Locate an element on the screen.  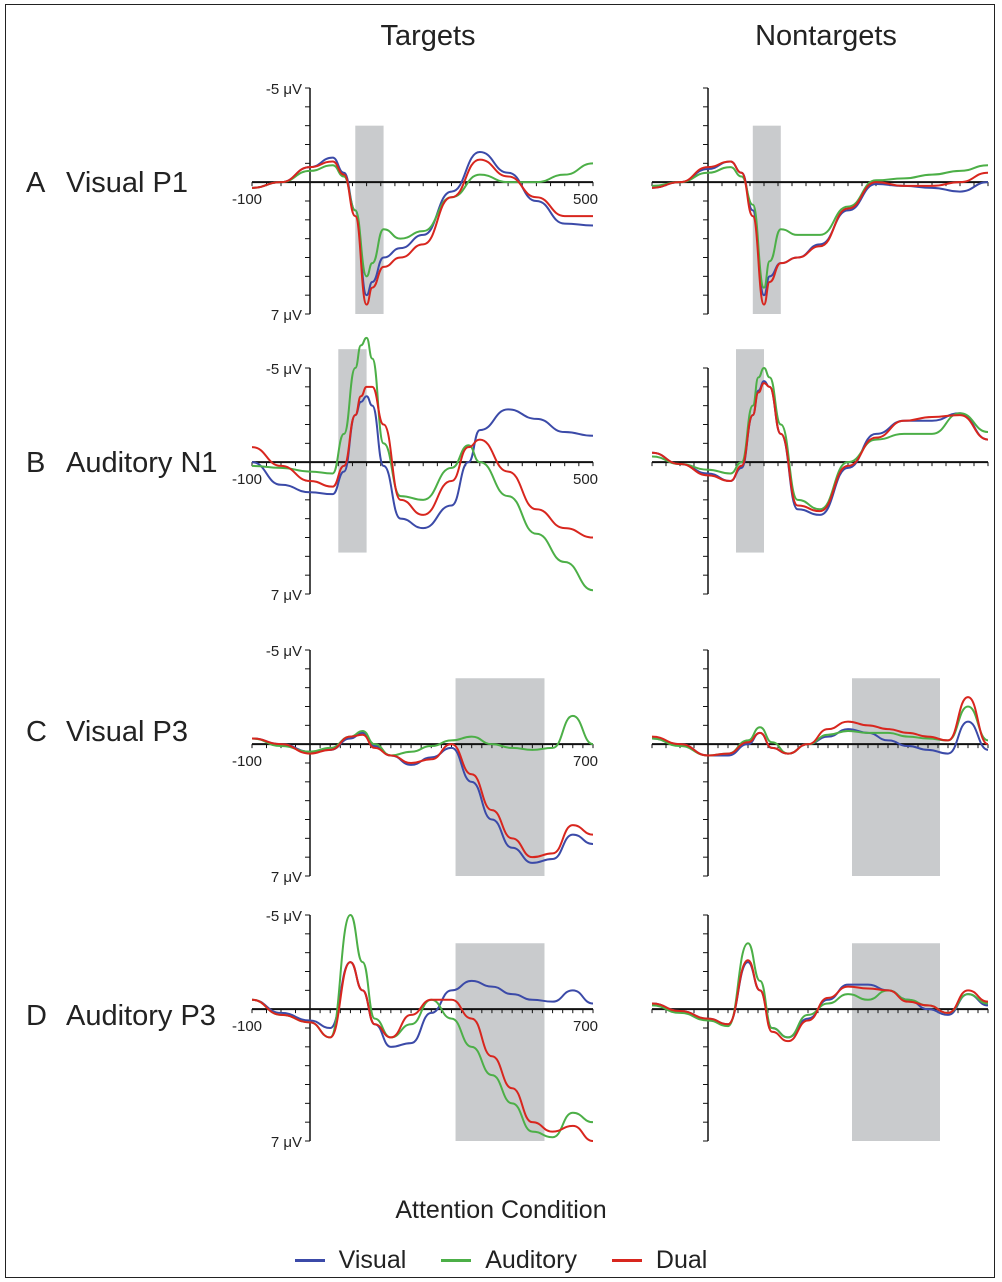
legend-item-dual: Dual is located at coordinates (659, 1260).